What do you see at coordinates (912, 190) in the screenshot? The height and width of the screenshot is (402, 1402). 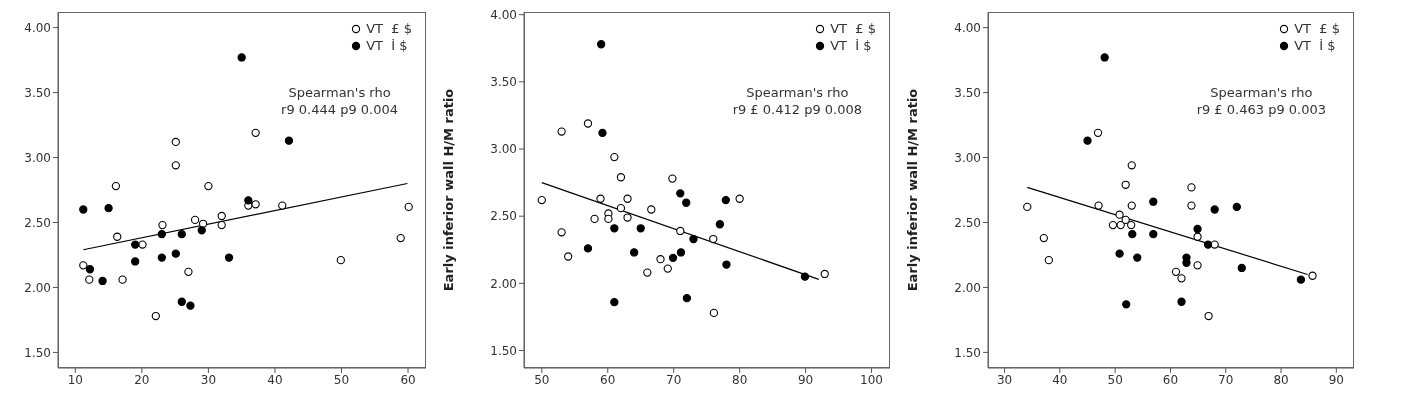 I see `y-axis-title: Early inferior wall H/M ratio` at bounding box center [912, 190].